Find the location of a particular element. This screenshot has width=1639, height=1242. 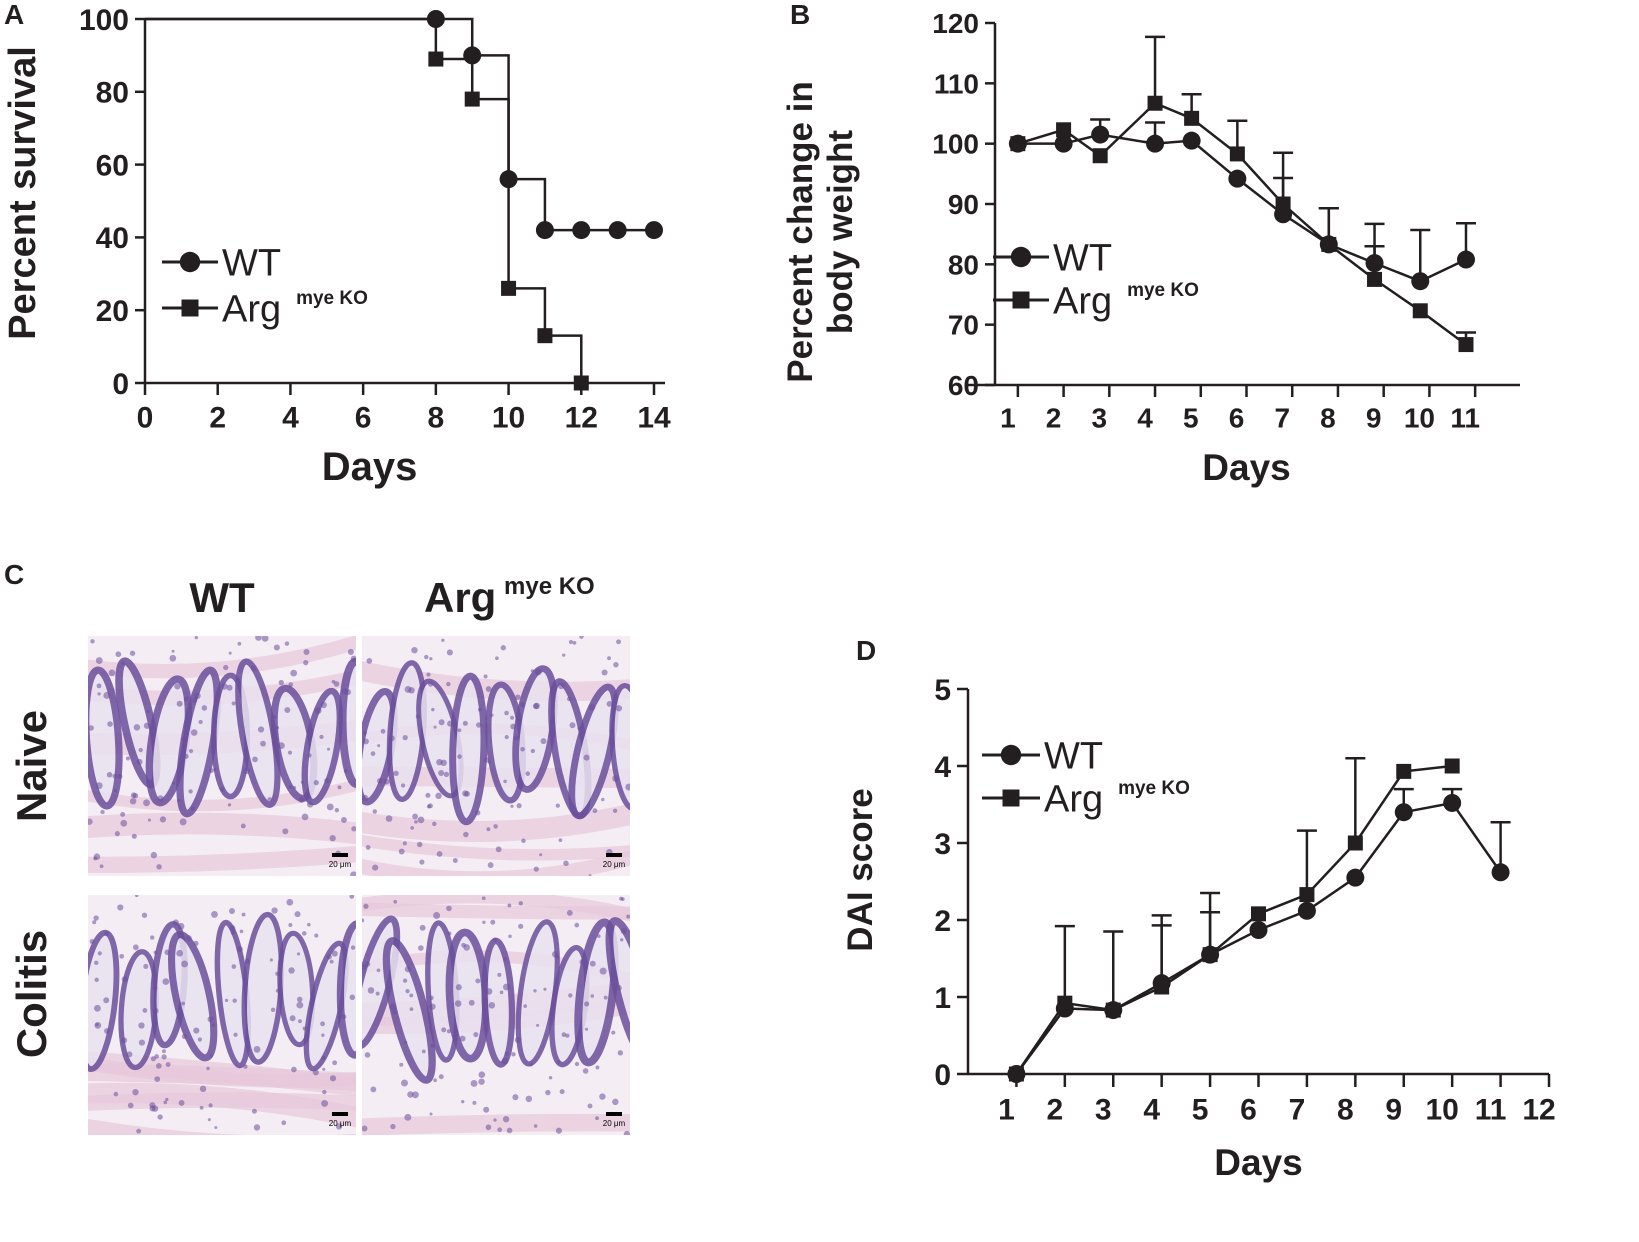

histology-image-wt-colitis: 20 μm is located at coordinates (222, 1015).